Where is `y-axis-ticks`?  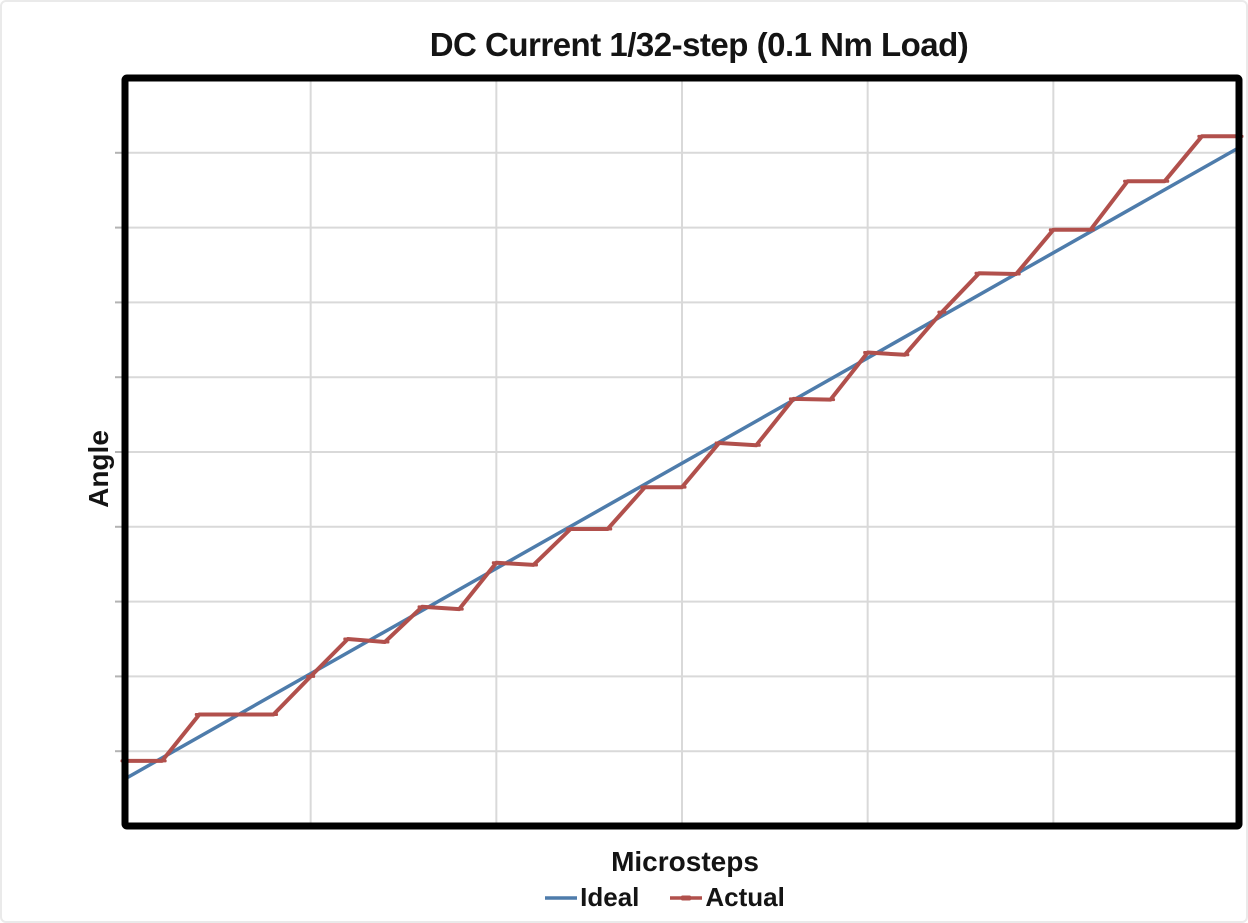 y-axis-ticks is located at coordinates (118, 452).